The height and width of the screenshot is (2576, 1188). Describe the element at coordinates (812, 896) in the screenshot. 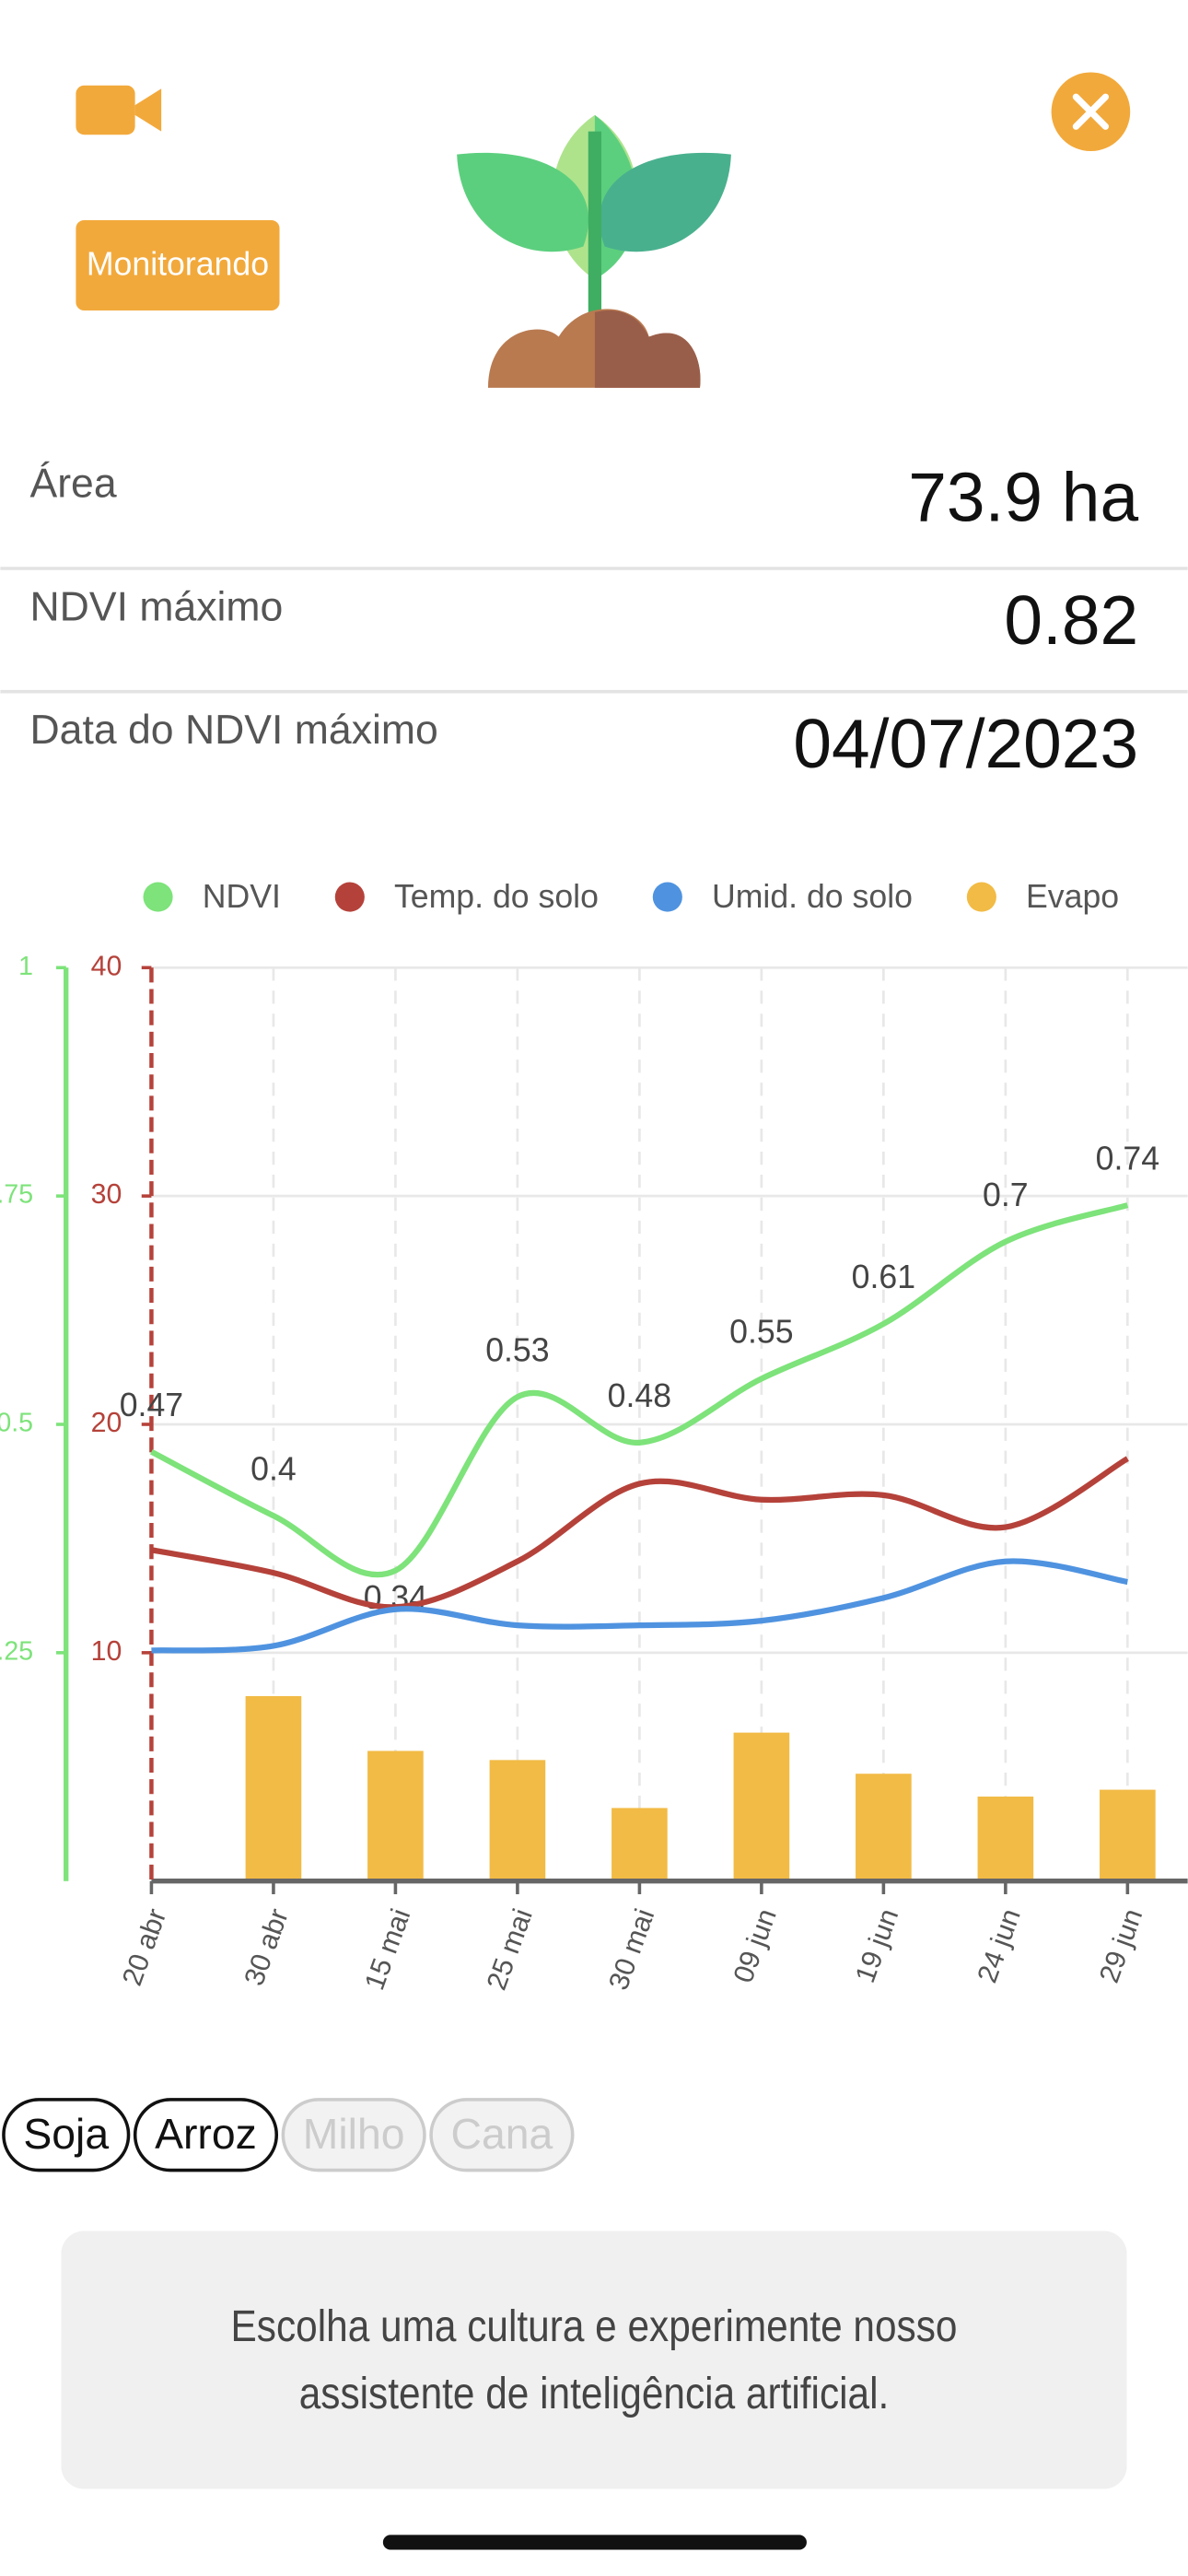

I see `legend-label: Umid. do solo` at that location.